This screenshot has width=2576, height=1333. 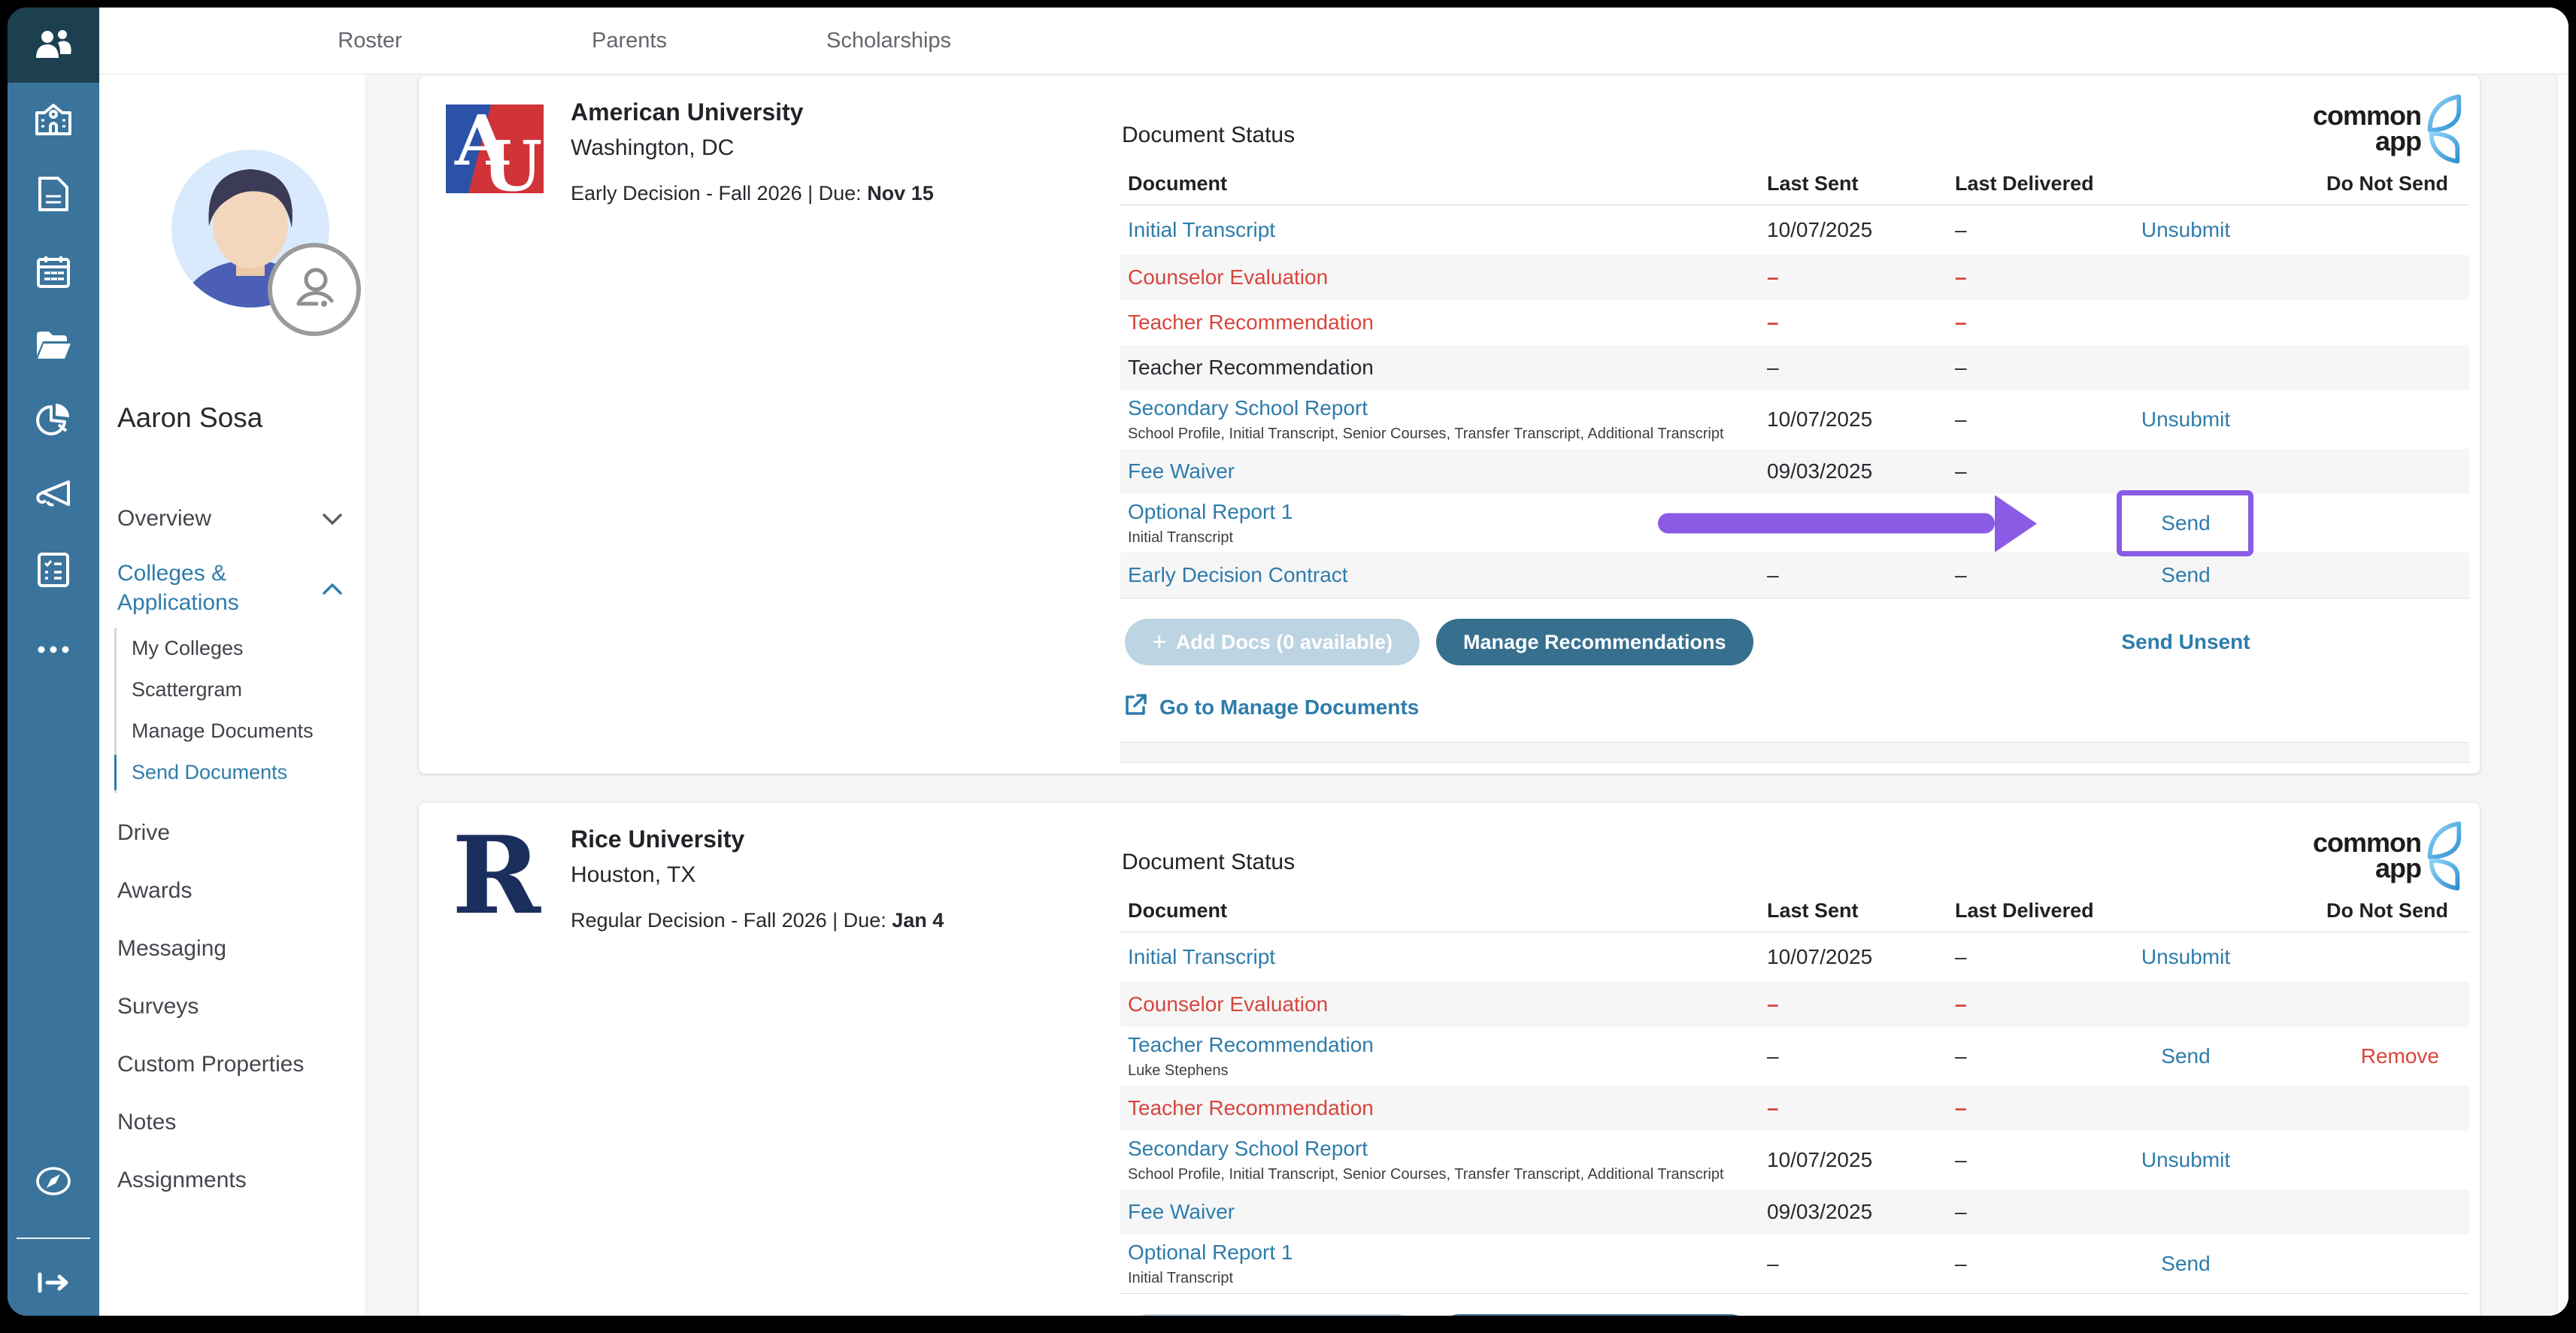 I want to click on sidebar-item-logout, so click(x=53, y=1281).